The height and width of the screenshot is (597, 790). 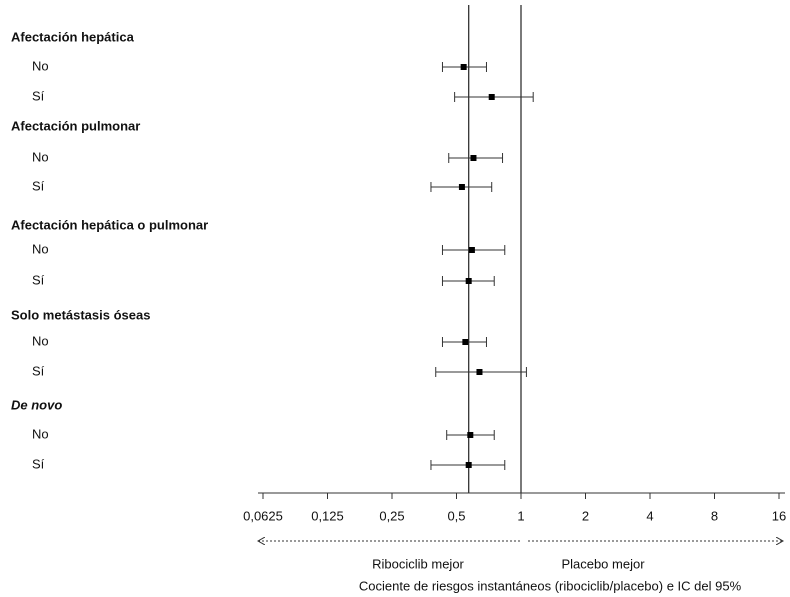 I want to click on x-tick-label: 4, so click(x=649, y=515).